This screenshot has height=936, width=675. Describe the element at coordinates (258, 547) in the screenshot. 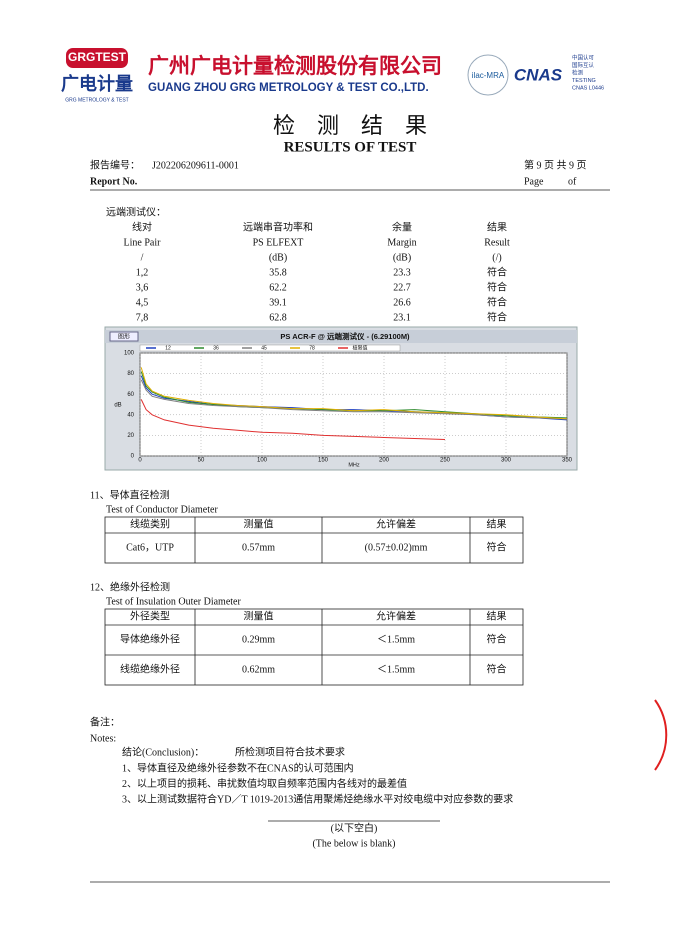

I see `cell: 0.57mm` at that location.